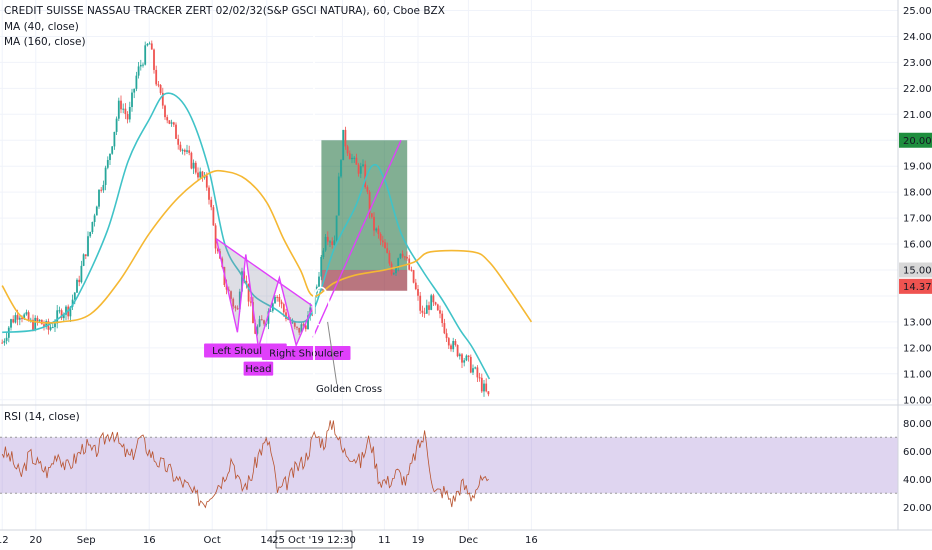 The image size is (932, 550). What do you see at coordinates (917, 287) in the screenshot?
I see `badge-red-text: 14.37` at bounding box center [917, 287].